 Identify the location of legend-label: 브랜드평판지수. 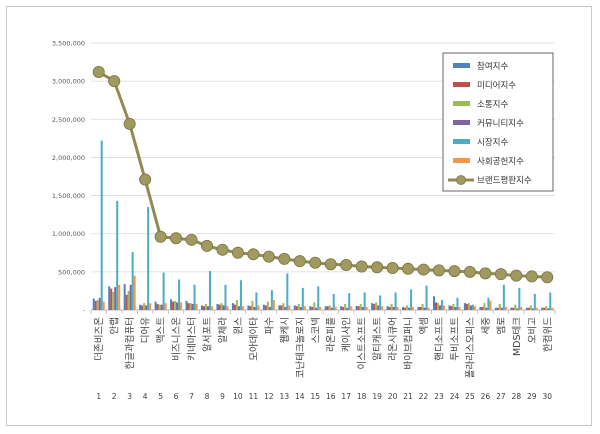
(504, 180).